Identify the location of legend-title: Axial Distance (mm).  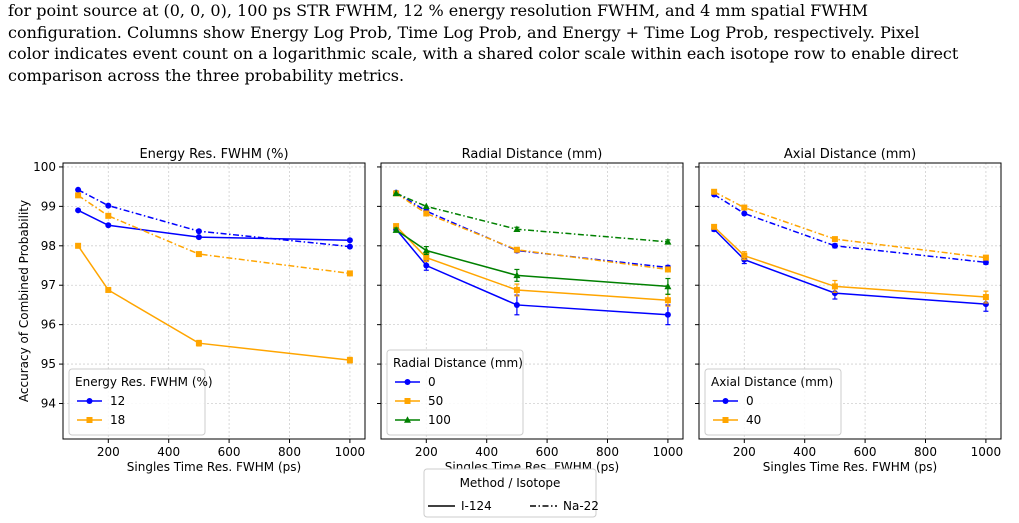
(772, 382).